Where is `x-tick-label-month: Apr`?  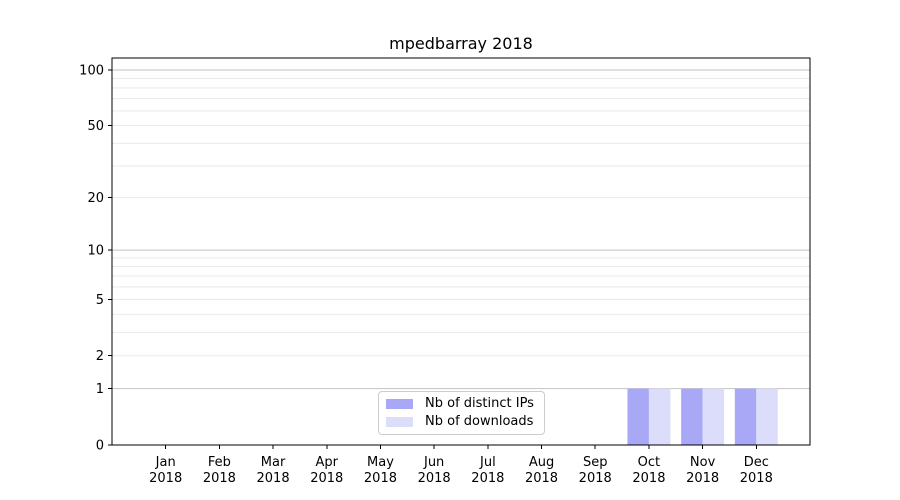 x-tick-label-month: Apr is located at coordinates (327, 462).